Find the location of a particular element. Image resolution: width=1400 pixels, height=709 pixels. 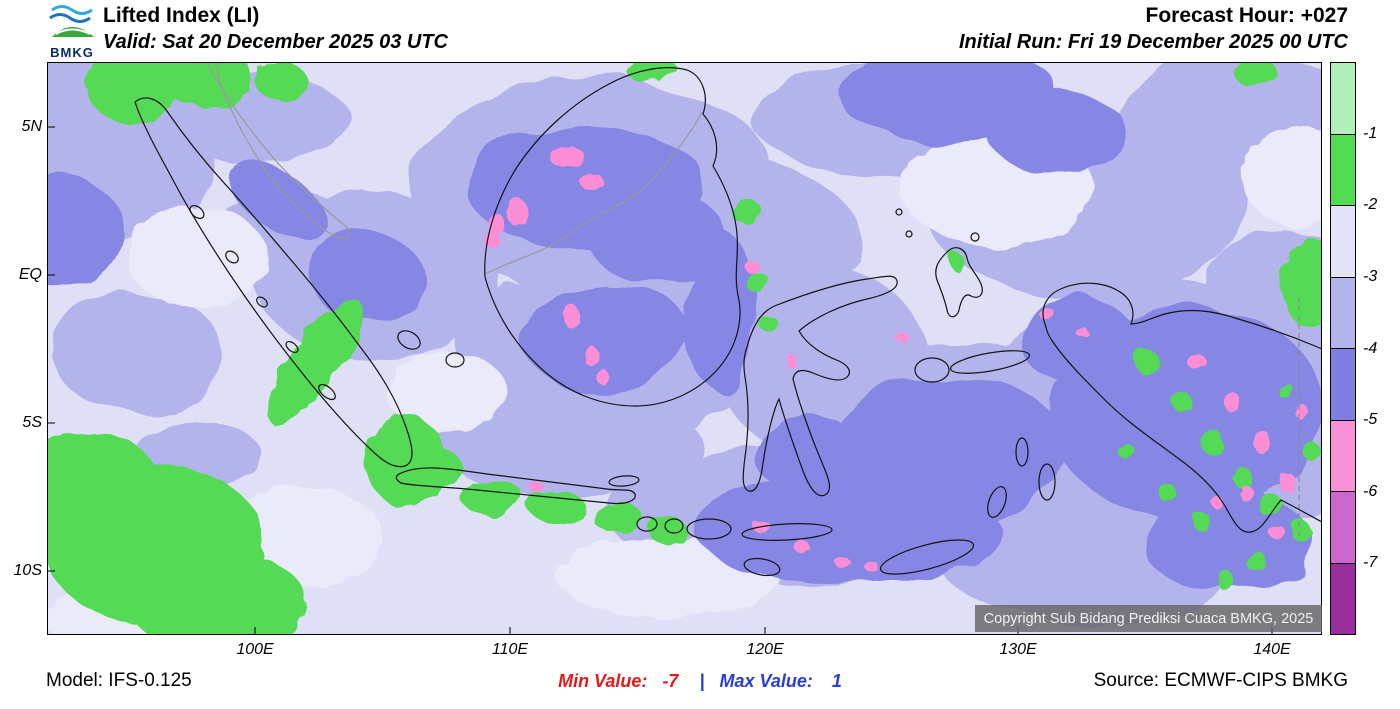

coastline-sulawesi is located at coordinates (820, 386).